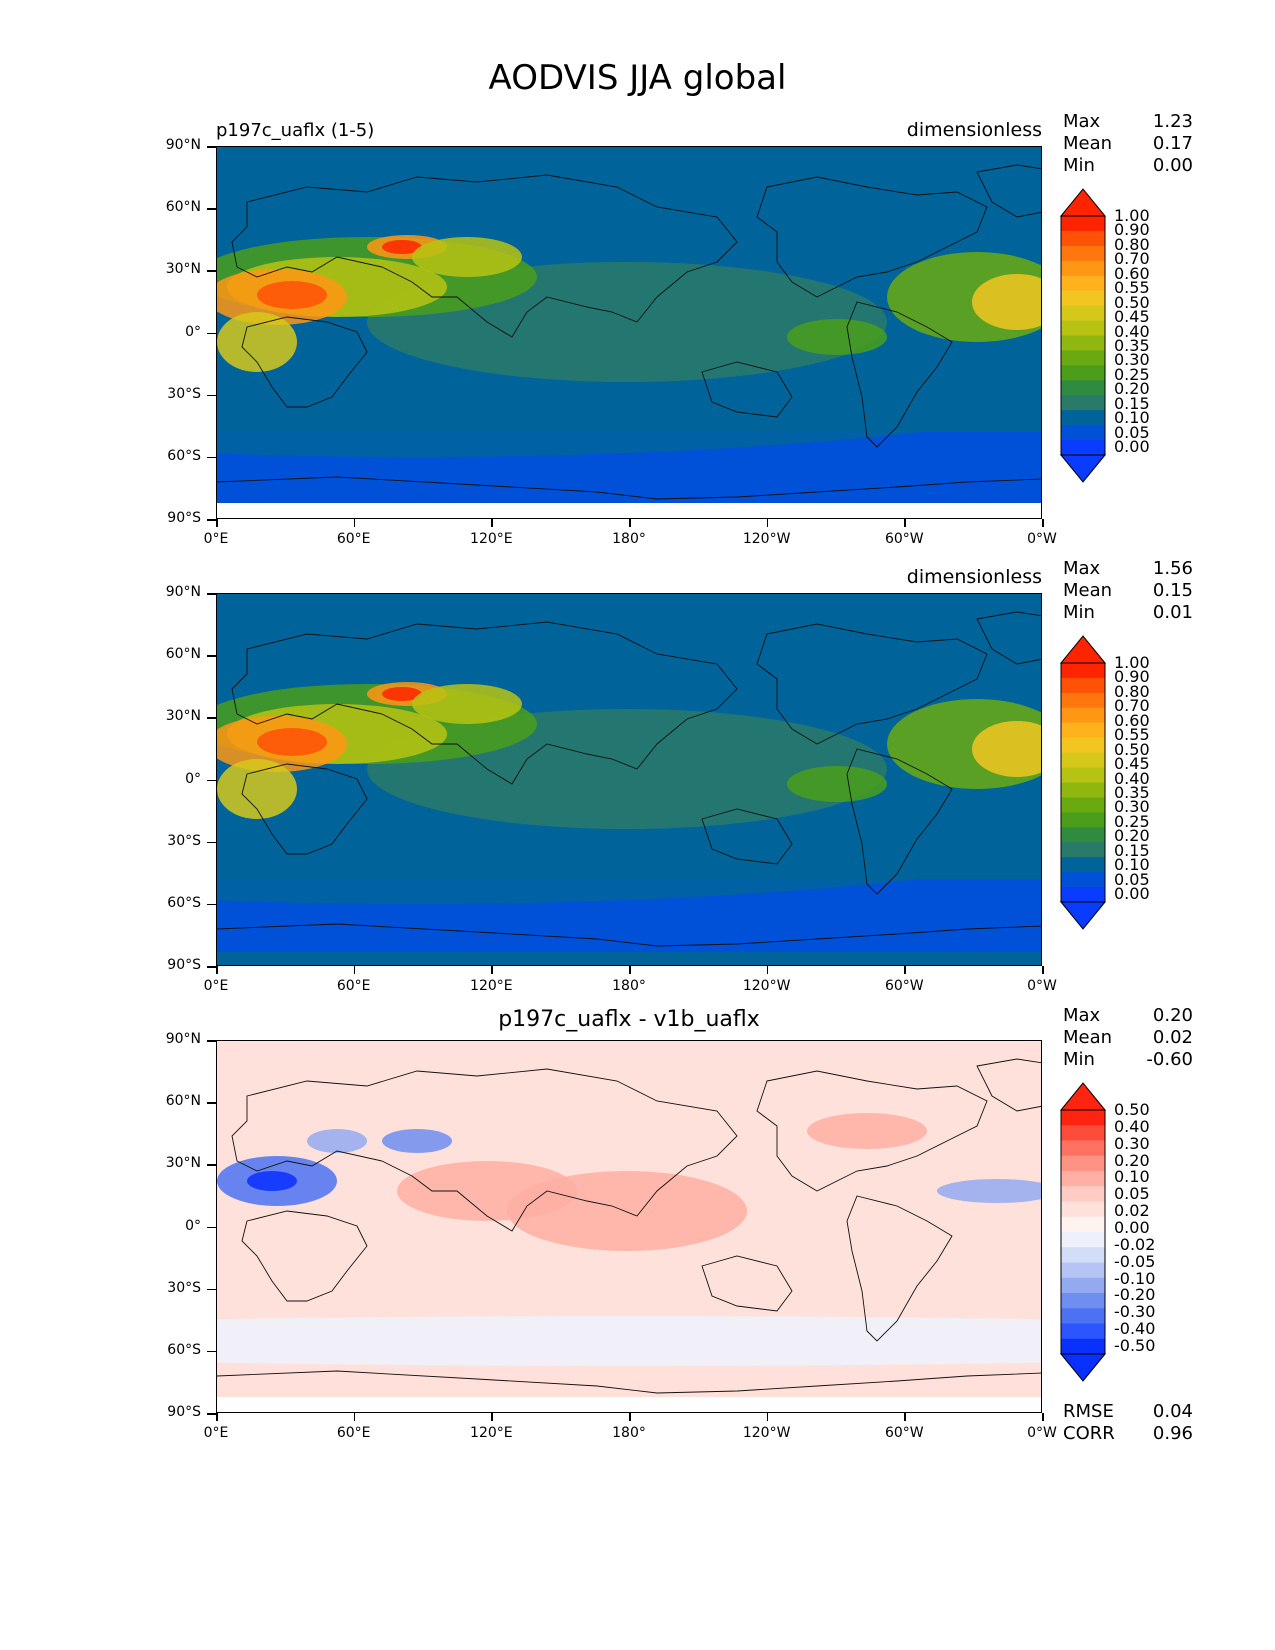 Image resolution: width=1275 pixels, height=1650 pixels. Describe the element at coordinates (1128, 591) in the screenshot. I see `panel2-stats: Max 1.56 Mean 0.15 Min 0.01` at that location.